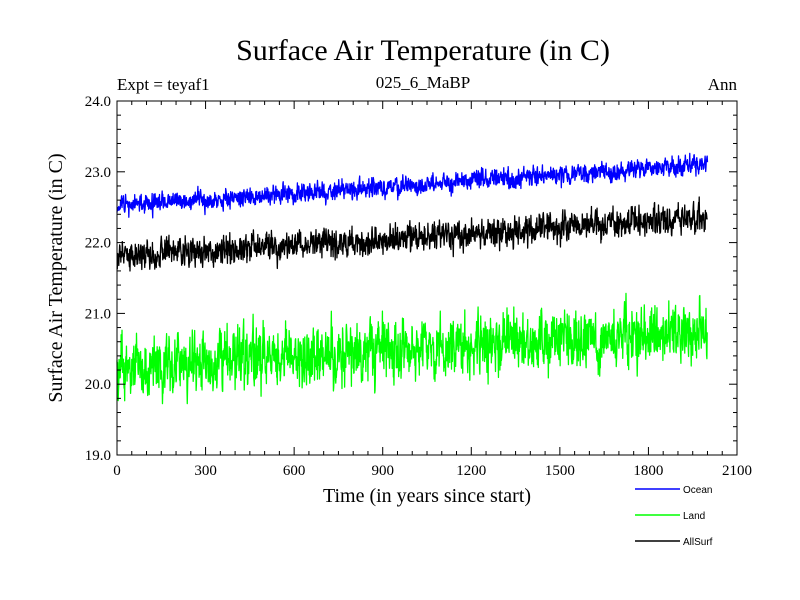 This screenshot has height=600, width=800. Describe the element at coordinates (423, 50) in the screenshot. I see `chart-title: Surface Air Temperature (in C)` at that location.